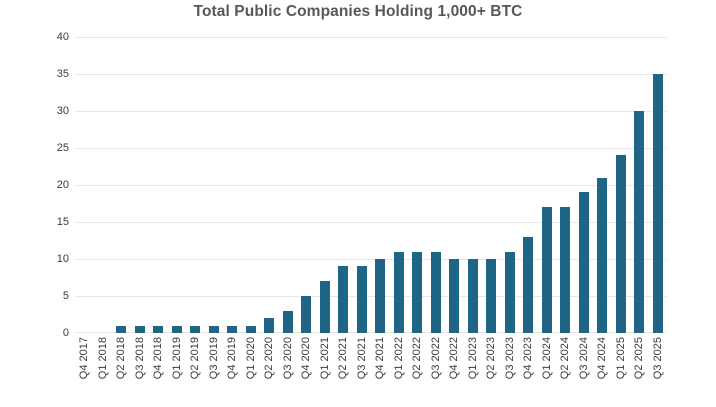  I want to click on x-slot: Q4 2024, so click(602, 372).